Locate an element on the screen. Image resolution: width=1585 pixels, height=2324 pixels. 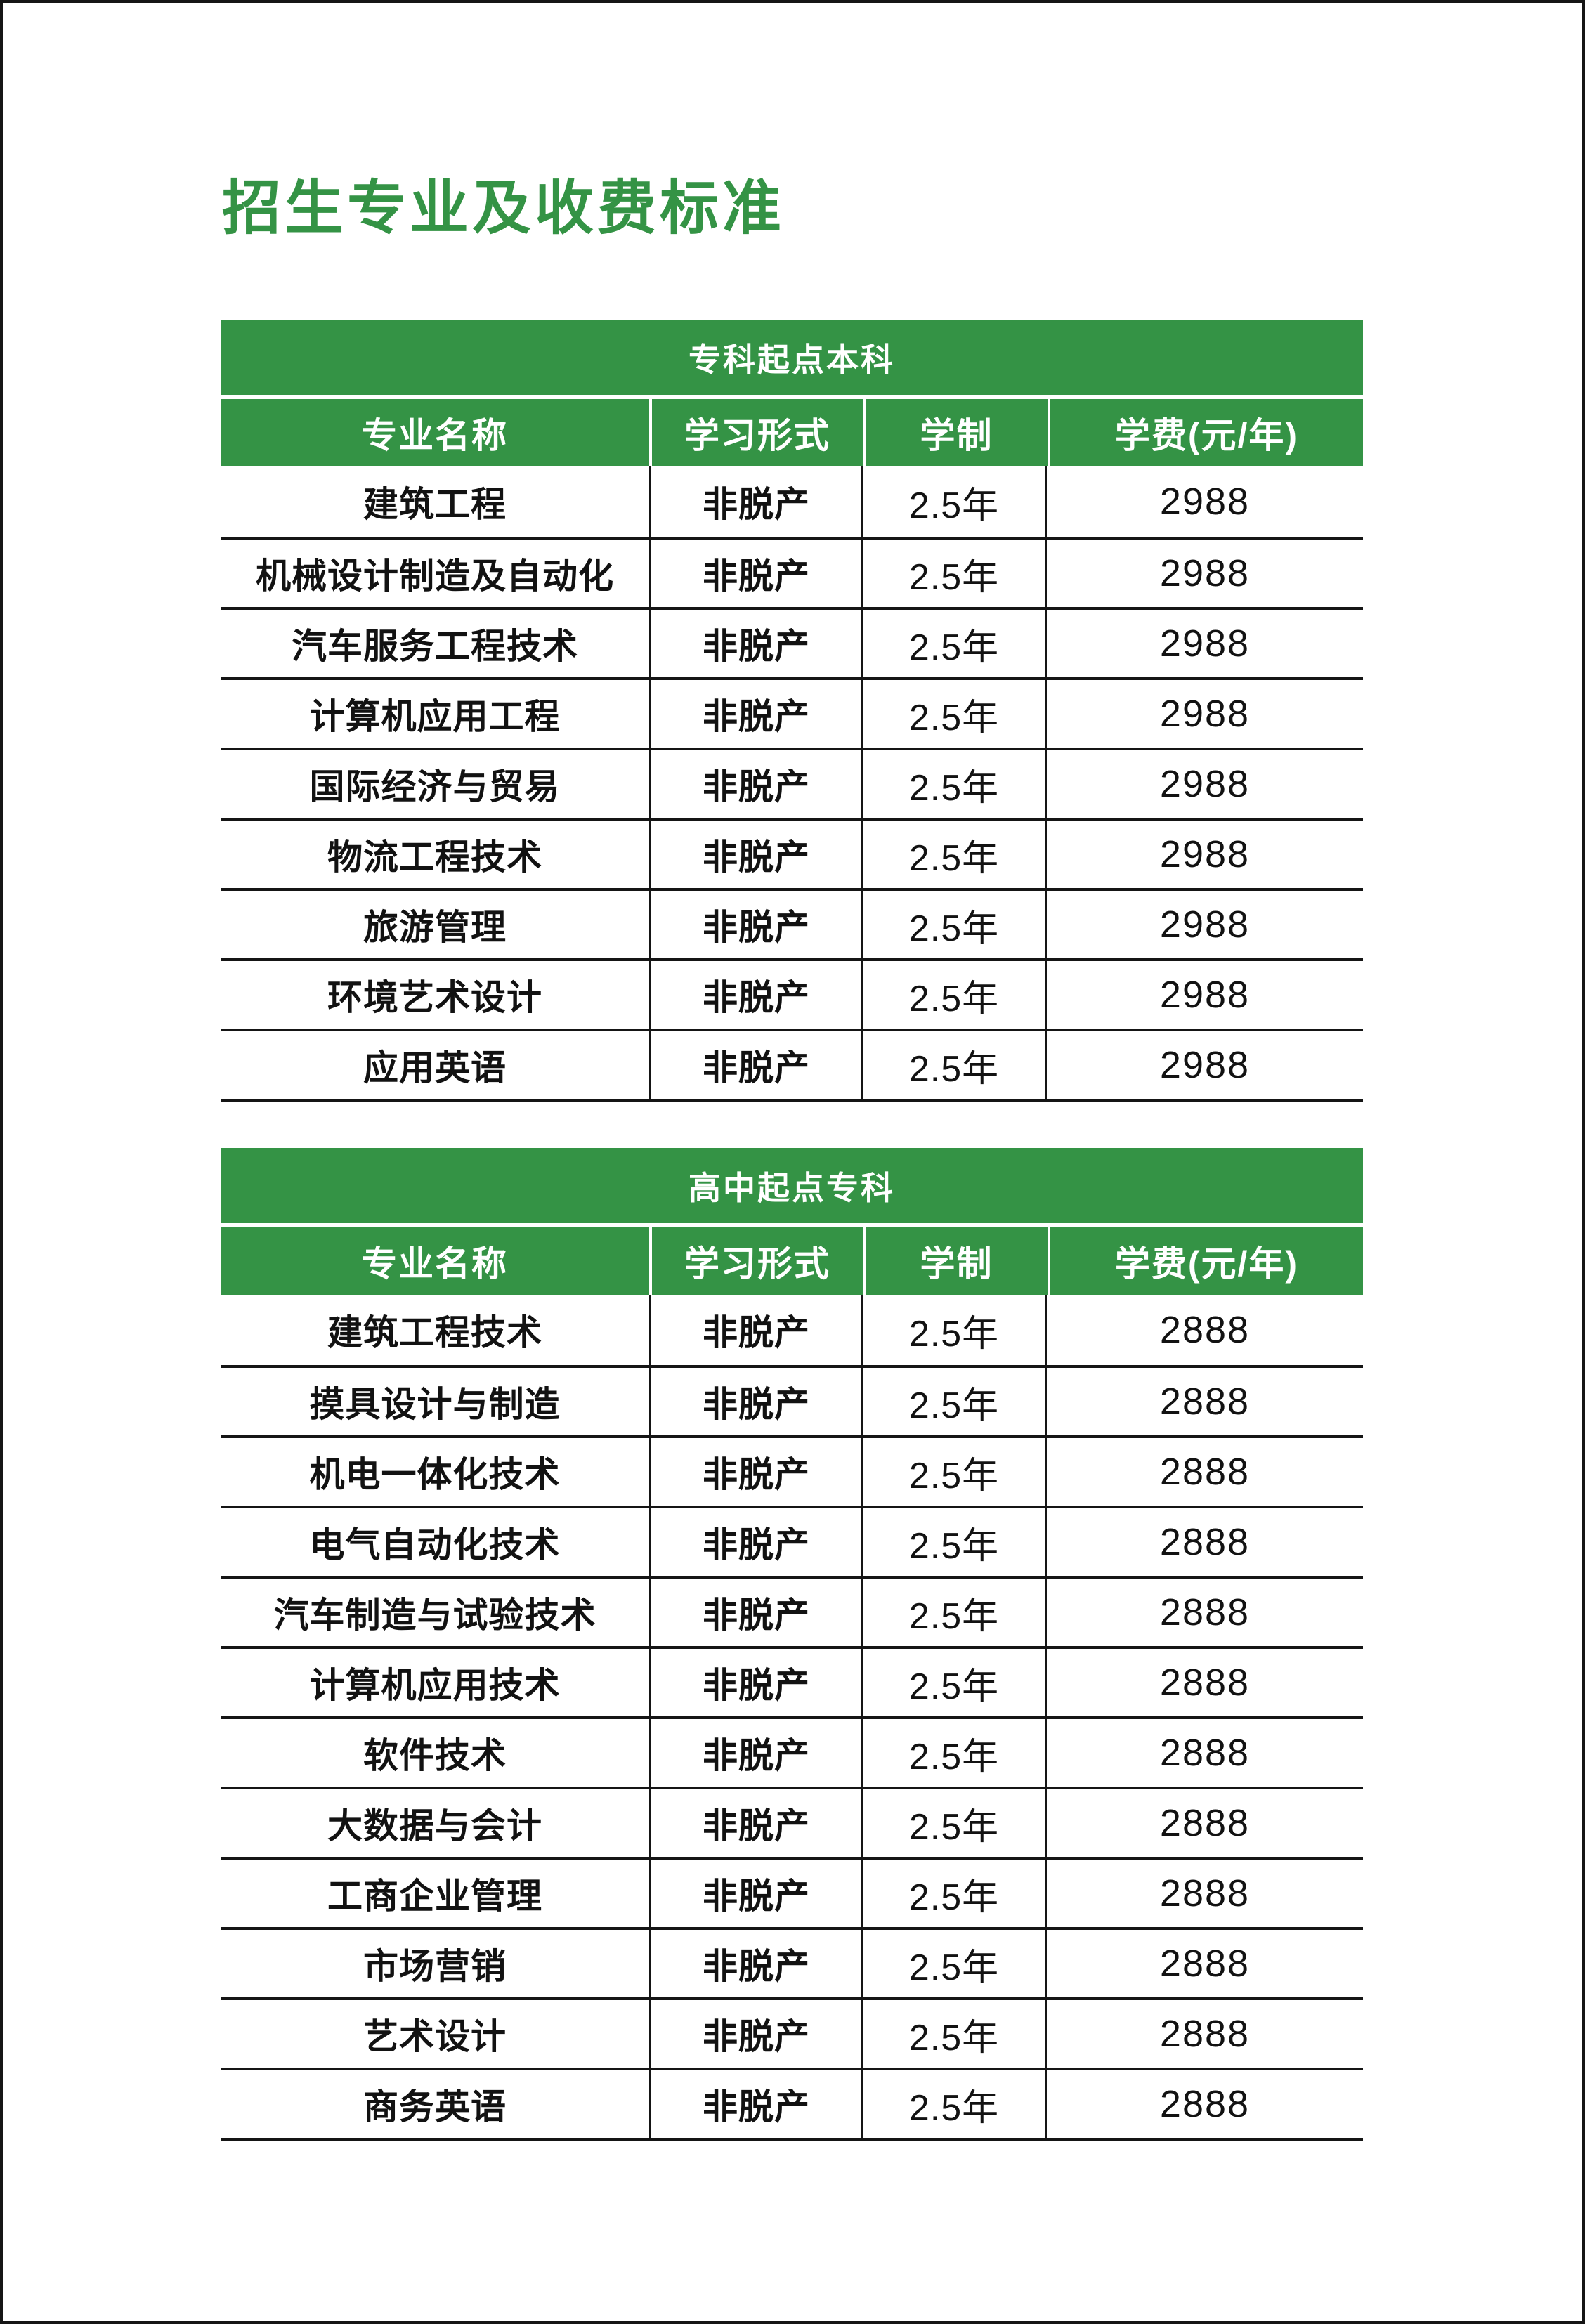
table-row: 汽车服务工程技术 非脱产 2.5年 2988 is located at coordinates (792, 642).